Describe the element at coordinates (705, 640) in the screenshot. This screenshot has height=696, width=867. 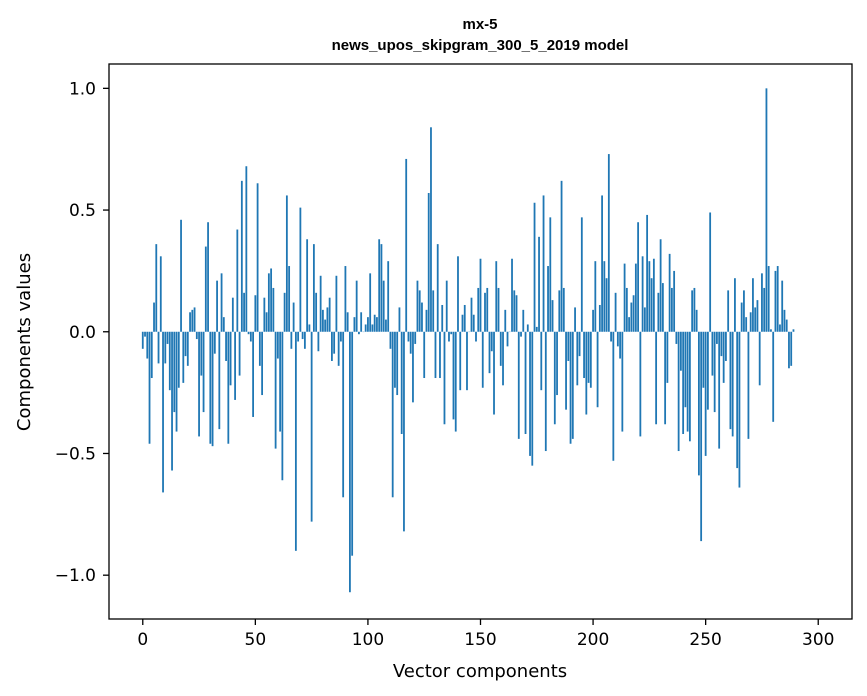
I see `x-tick-label: 250` at that location.